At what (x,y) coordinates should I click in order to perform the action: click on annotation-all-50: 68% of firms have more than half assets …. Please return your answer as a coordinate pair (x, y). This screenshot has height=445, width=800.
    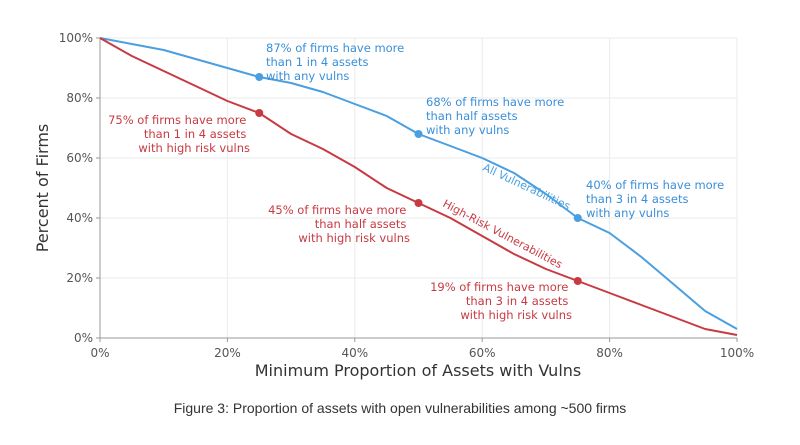
    Looking at the image, I should click on (497, 116).